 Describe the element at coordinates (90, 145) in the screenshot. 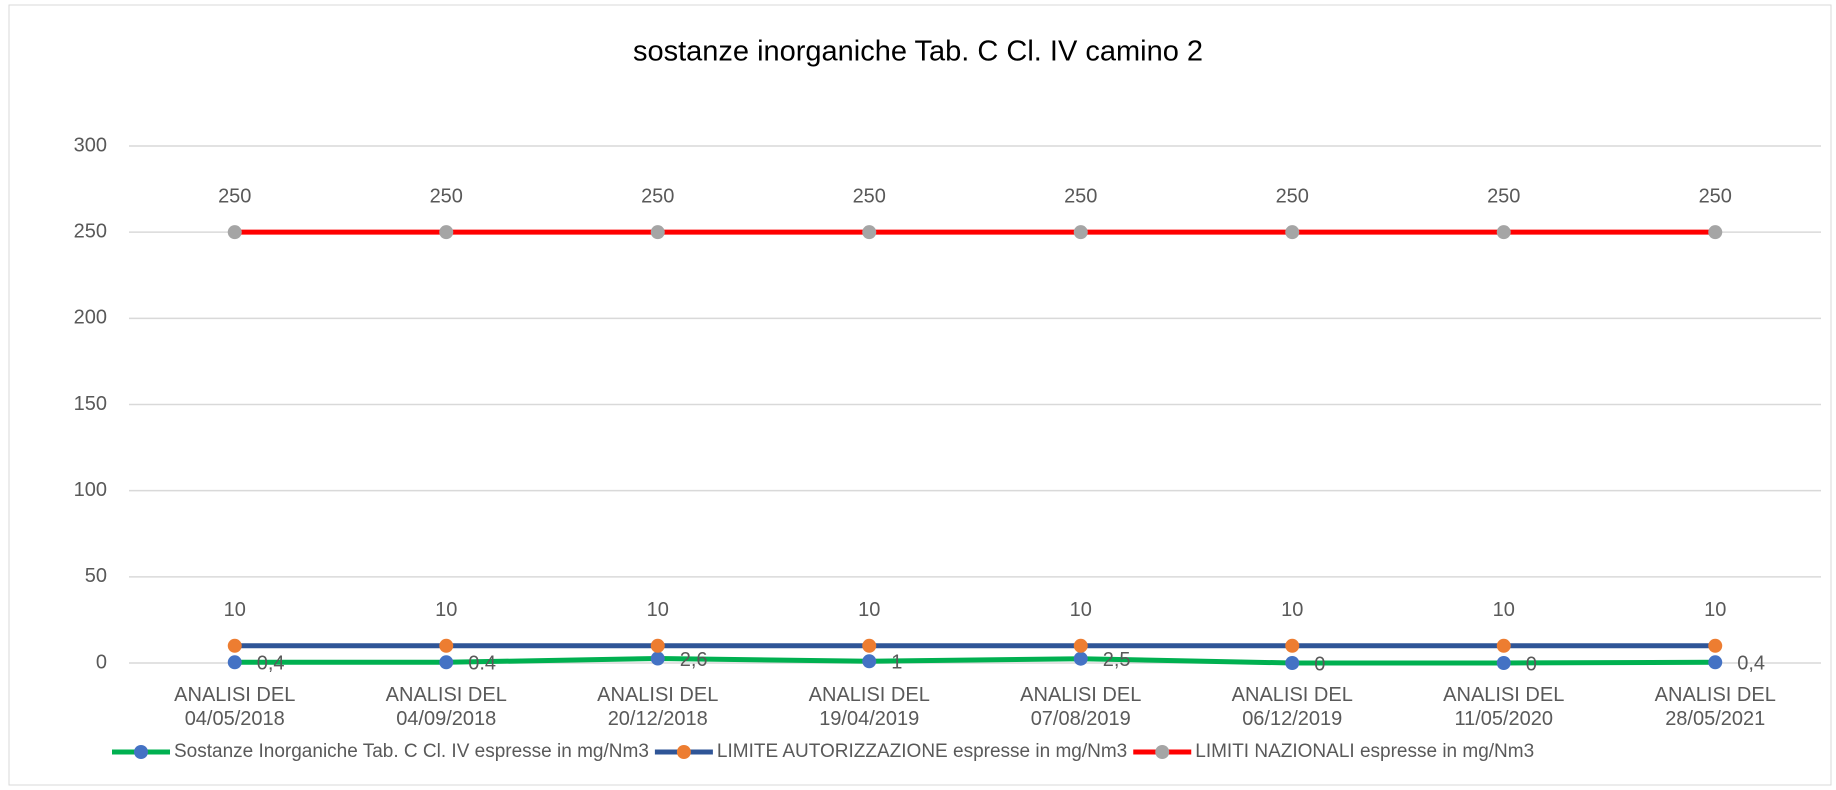

I see `y-tick-label: 300` at that location.